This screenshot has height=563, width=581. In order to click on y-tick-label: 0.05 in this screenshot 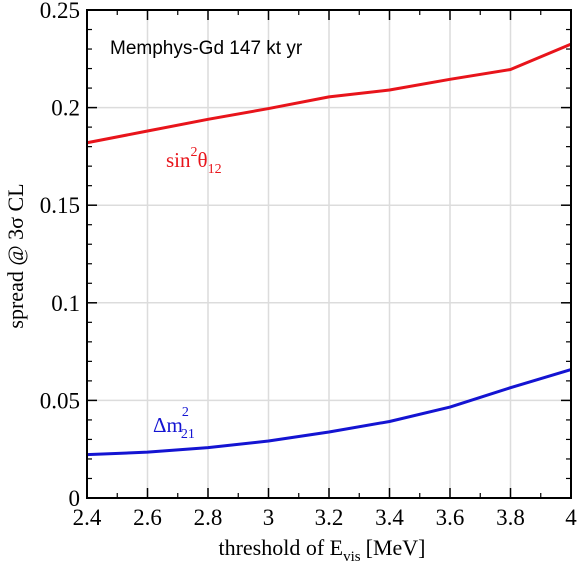, I will do `click(60, 400)`.